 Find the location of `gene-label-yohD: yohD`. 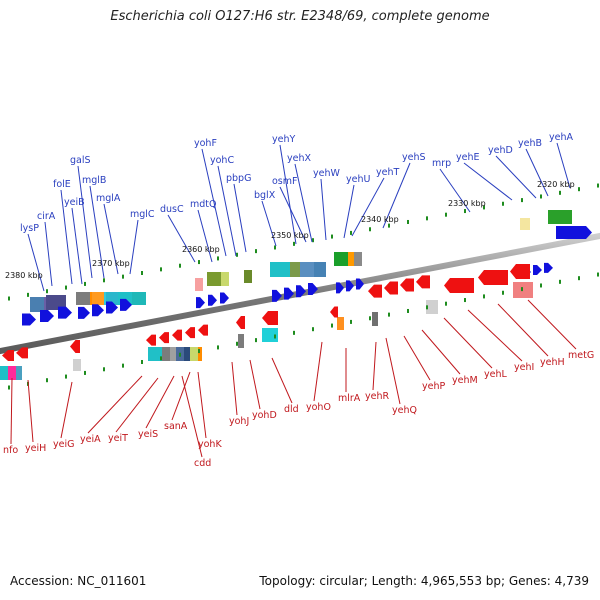

gene-label-yohD: yohD is located at coordinates (264, 415).